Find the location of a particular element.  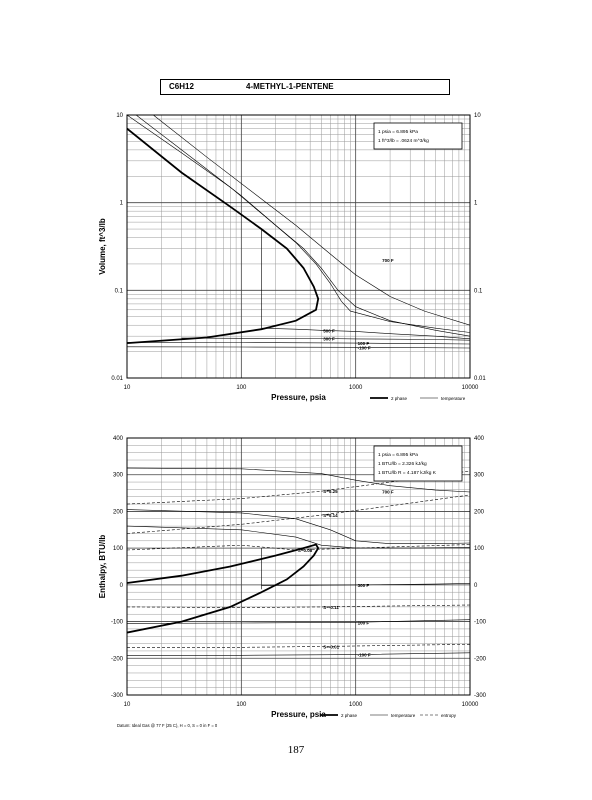

chart2-y-tick-label: -100 is located at coordinates (117, 623).